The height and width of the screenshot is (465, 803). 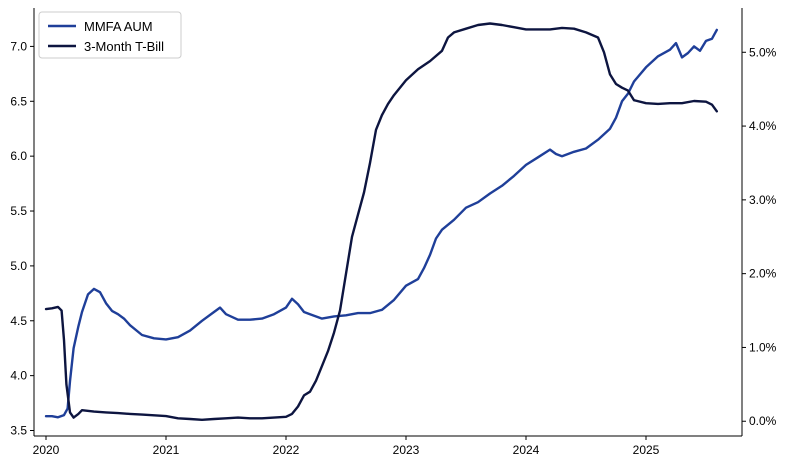 What do you see at coordinates (166, 450) in the screenshot?
I see `x-tick-label: 2021` at bounding box center [166, 450].